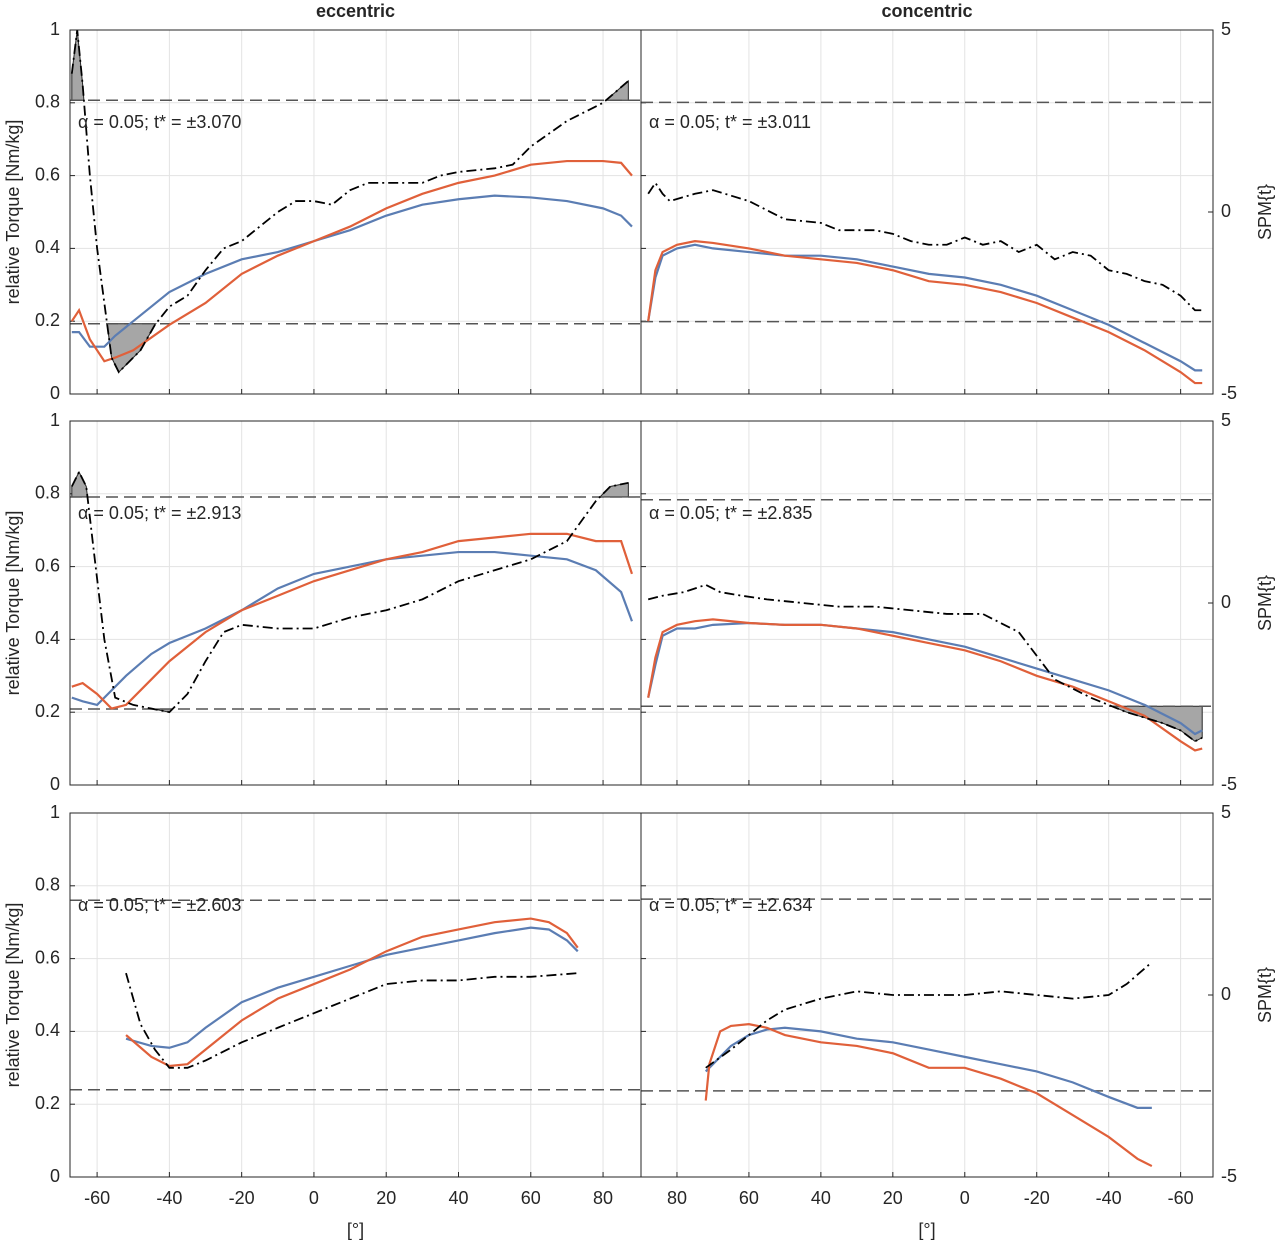 This screenshot has height=1251, width=1280. Describe the element at coordinates (131, 348) in the screenshot. I see `supra-threshold-cluster` at that location.